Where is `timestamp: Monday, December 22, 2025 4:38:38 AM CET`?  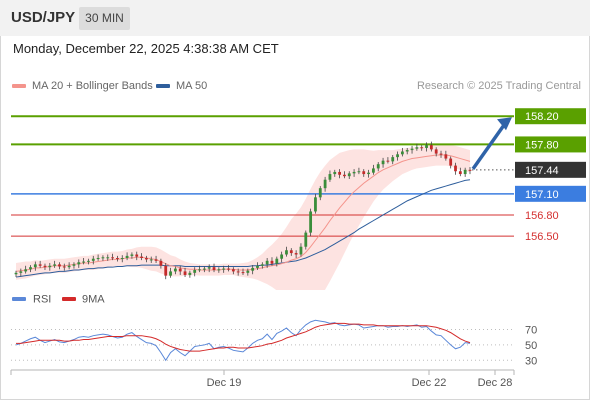
timestamp: Monday, December 22, 2025 4:38:38 AM CET is located at coordinates (146, 48).